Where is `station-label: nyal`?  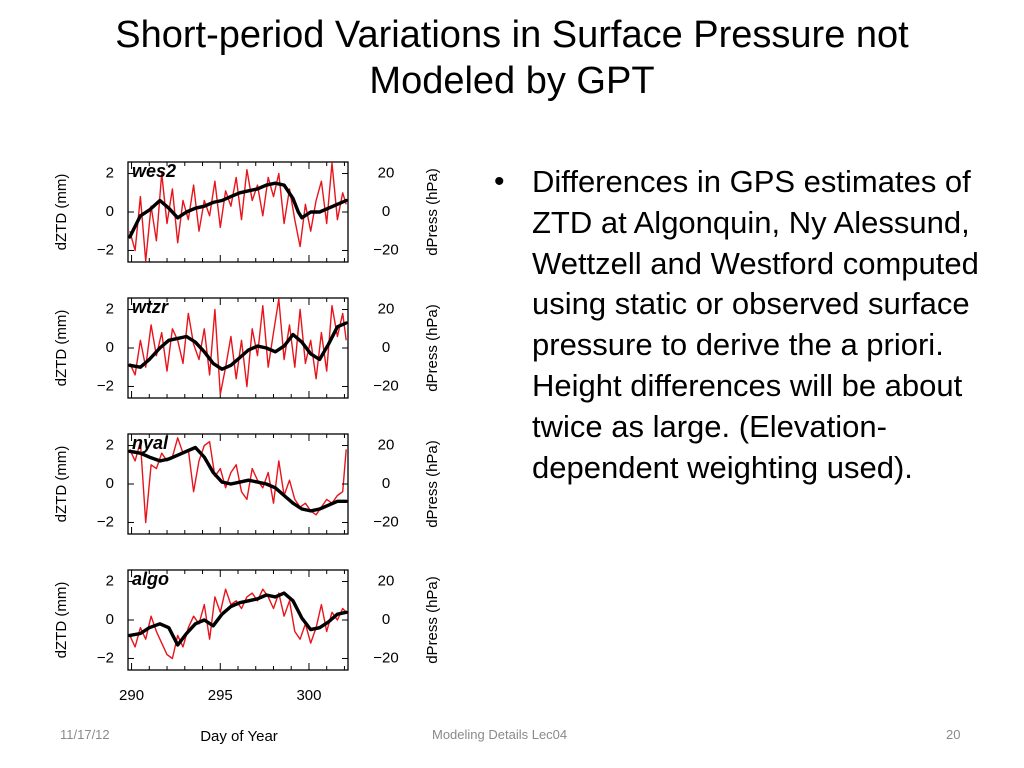 station-label: nyal is located at coordinates (150, 443).